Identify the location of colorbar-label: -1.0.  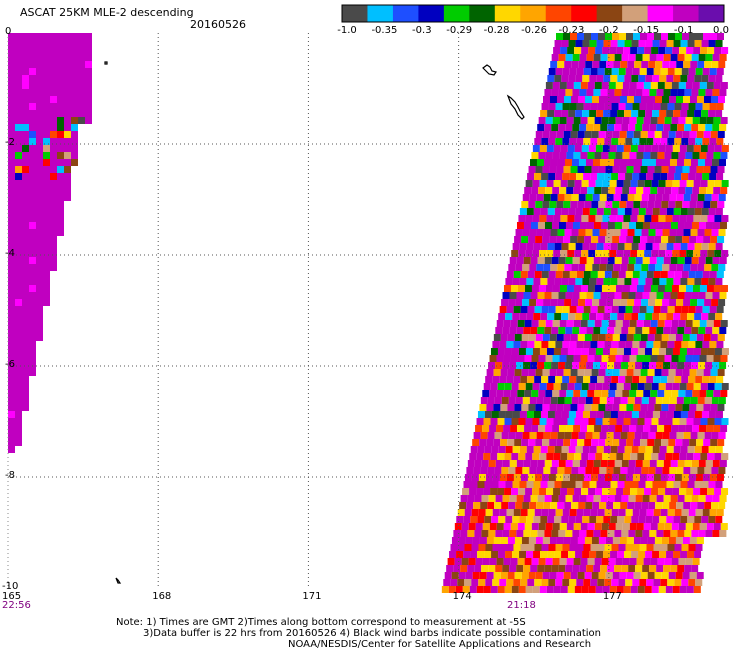
(347, 30).